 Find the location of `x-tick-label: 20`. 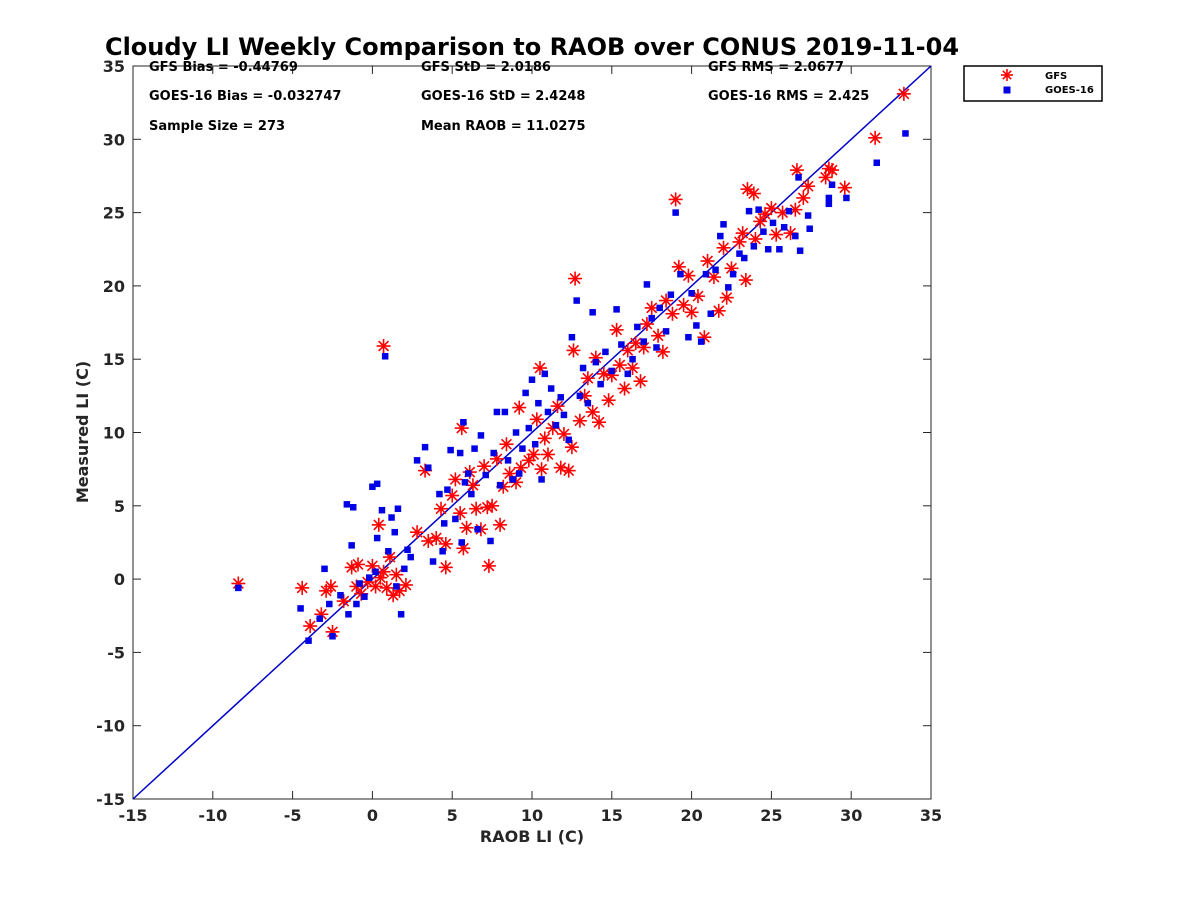

x-tick-label: 20 is located at coordinates (691, 815).